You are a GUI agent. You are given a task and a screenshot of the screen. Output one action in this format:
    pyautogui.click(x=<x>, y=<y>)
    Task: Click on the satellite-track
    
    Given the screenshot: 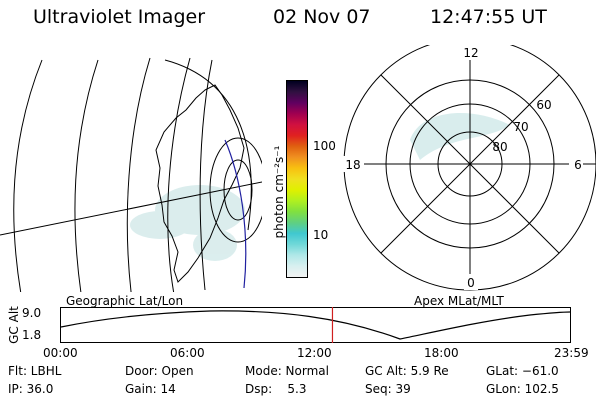 What is the action you would take?
    pyautogui.click(x=235, y=214)
    